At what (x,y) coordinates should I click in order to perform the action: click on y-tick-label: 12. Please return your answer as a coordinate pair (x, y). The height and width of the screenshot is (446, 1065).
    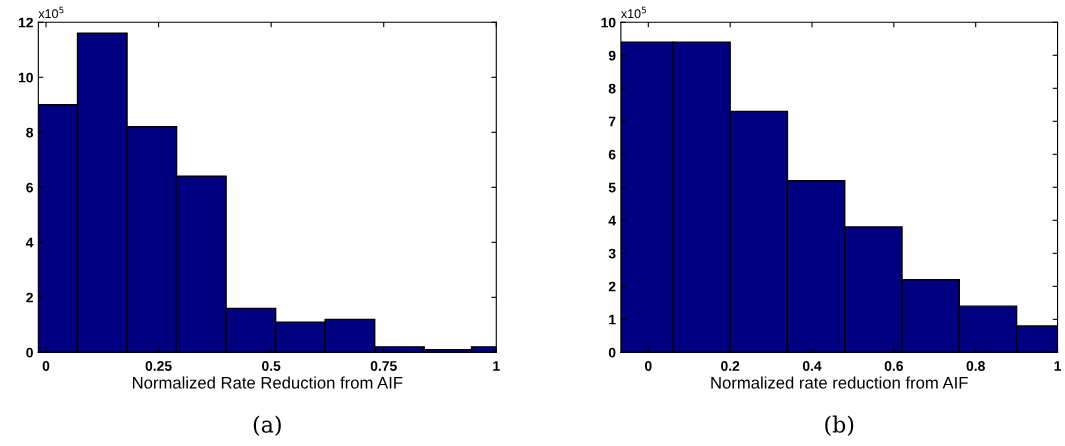
    Looking at the image, I should click on (25, 22).